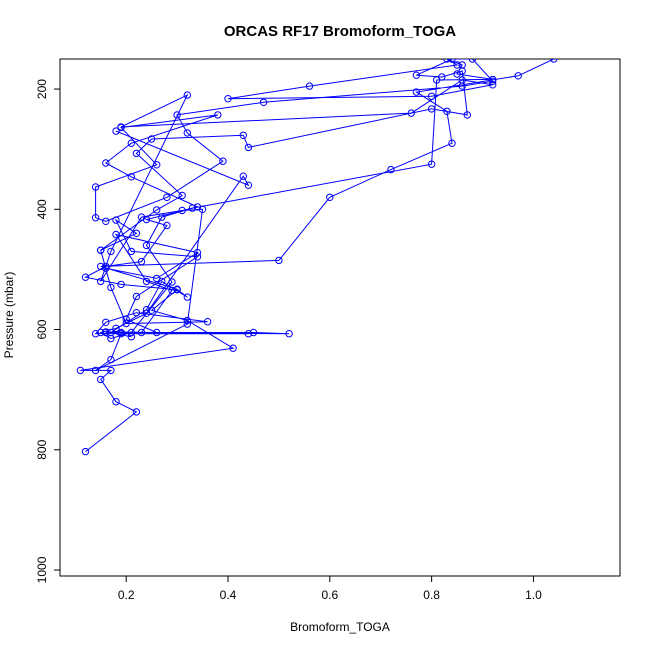 The width and height of the screenshot is (650, 650). What do you see at coordinates (9, 315) in the screenshot?
I see `y-axis-label: Pressure (mbar)` at bounding box center [9, 315].